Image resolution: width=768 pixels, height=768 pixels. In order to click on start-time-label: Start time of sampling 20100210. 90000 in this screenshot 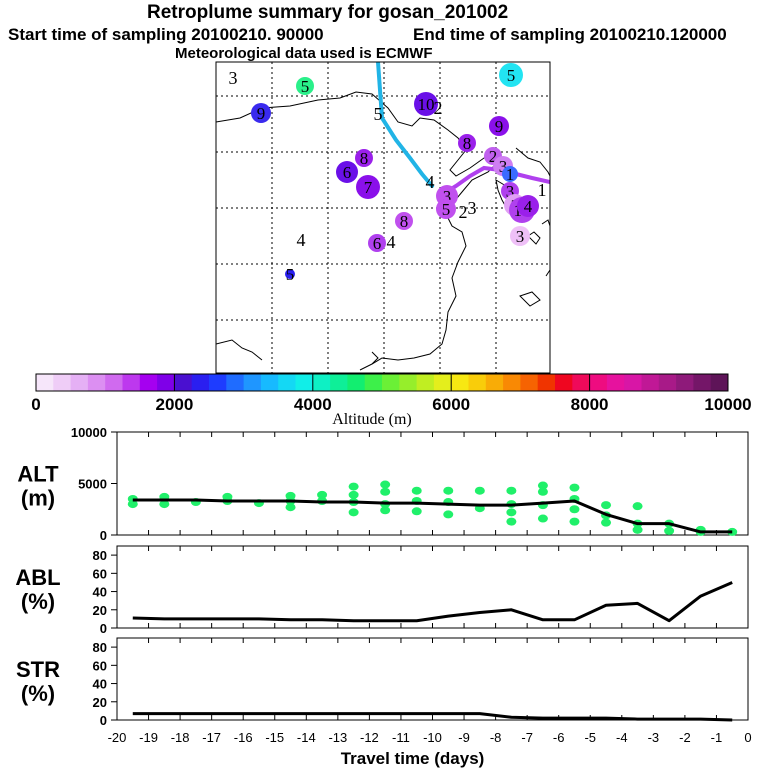, I will do `click(166, 34)`.